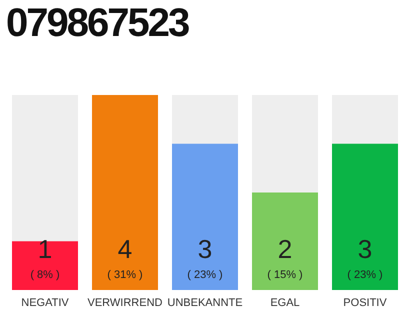  What do you see at coordinates (125, 249) in the screenshot?
I see `data-label: 4` at bounding box center [125, 249].